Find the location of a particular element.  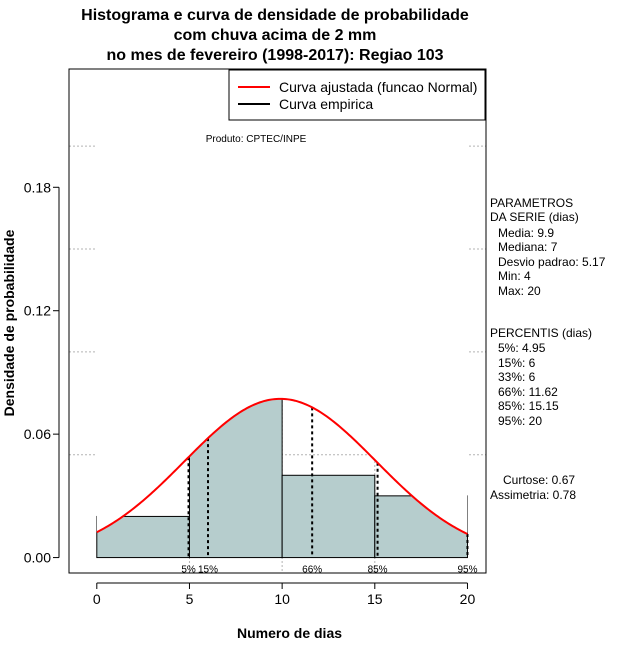

y-axis-title: Densidade de probabilidade is located at coordinates (9, 322).